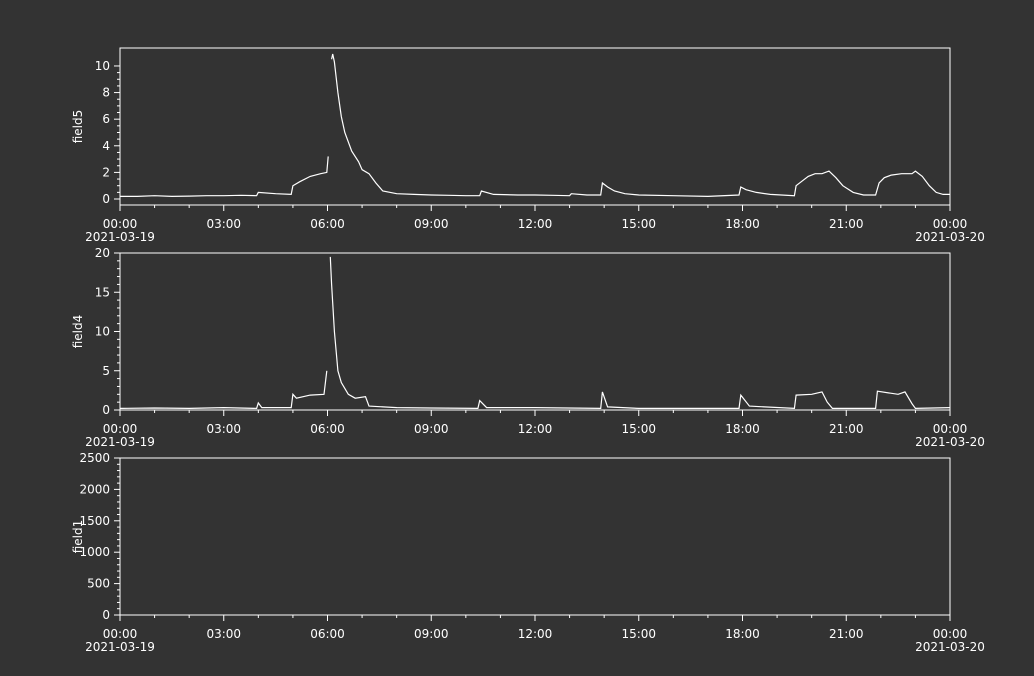 This screenshot has height=676, width=1034. What do you see at coordinates (106, 371) in the screenshot?
I see `y-tick-label: 5` at bounding box center [106, 371].